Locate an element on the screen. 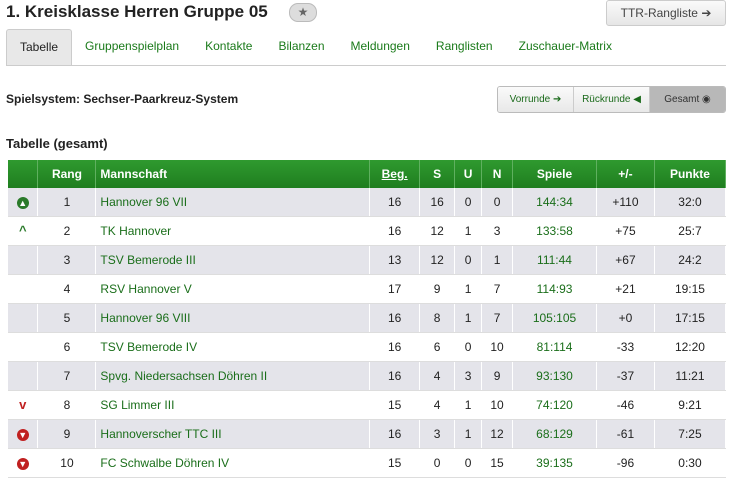 The height and width of the screenshot is (478, 731). tab: Tabelle is located at coordinates (39, 47).